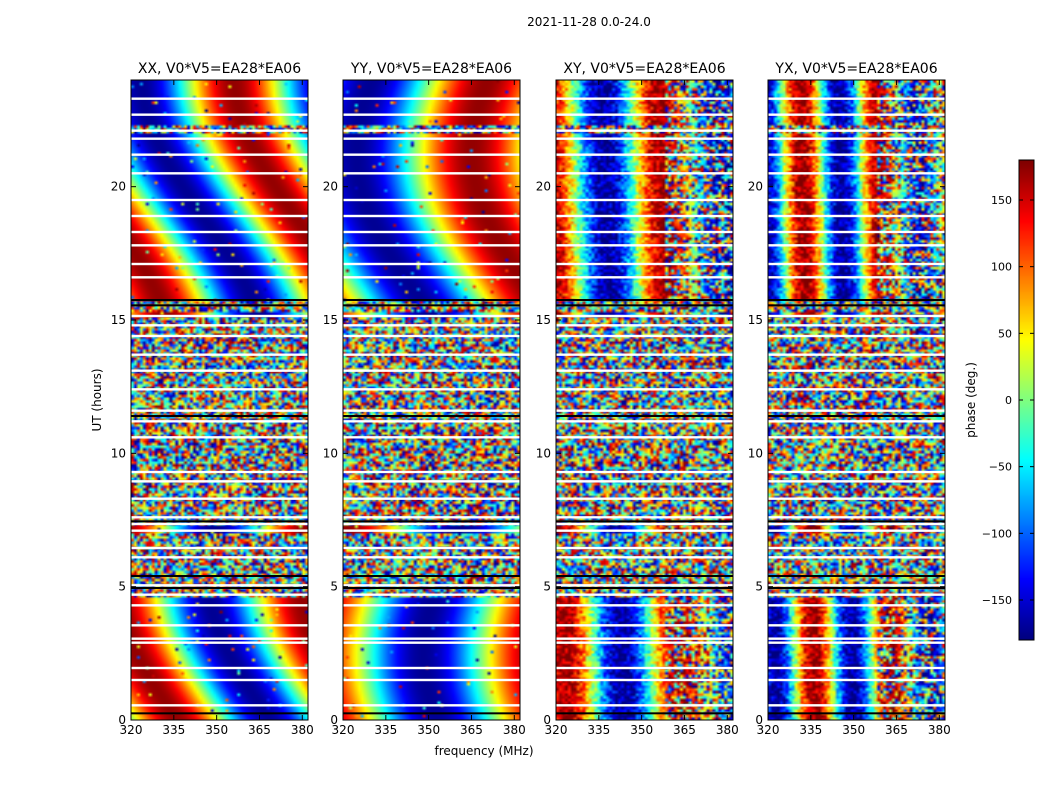 The height and width of the screenshot is (800, 1050). What do you see at coordinates (1008, 400) in the screenshot?
I see `colorbar: 150 100 50 0 −50 −100 −150` at bounding box center [1008, 400].